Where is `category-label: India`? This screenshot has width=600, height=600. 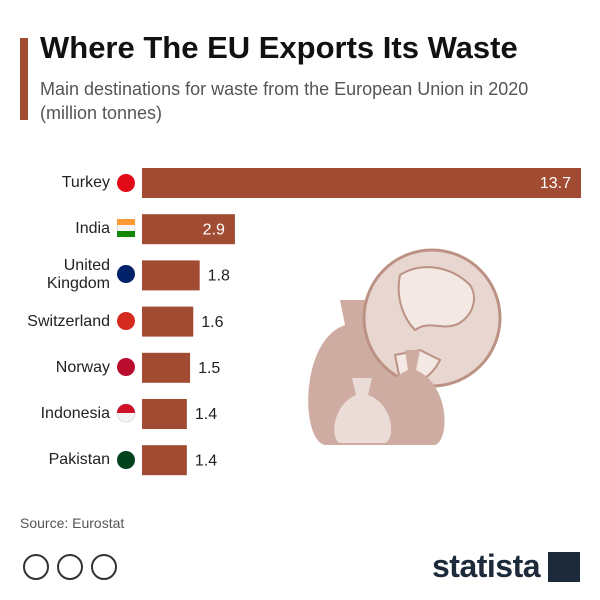 category-label: India is located at coordinates (92, 229).